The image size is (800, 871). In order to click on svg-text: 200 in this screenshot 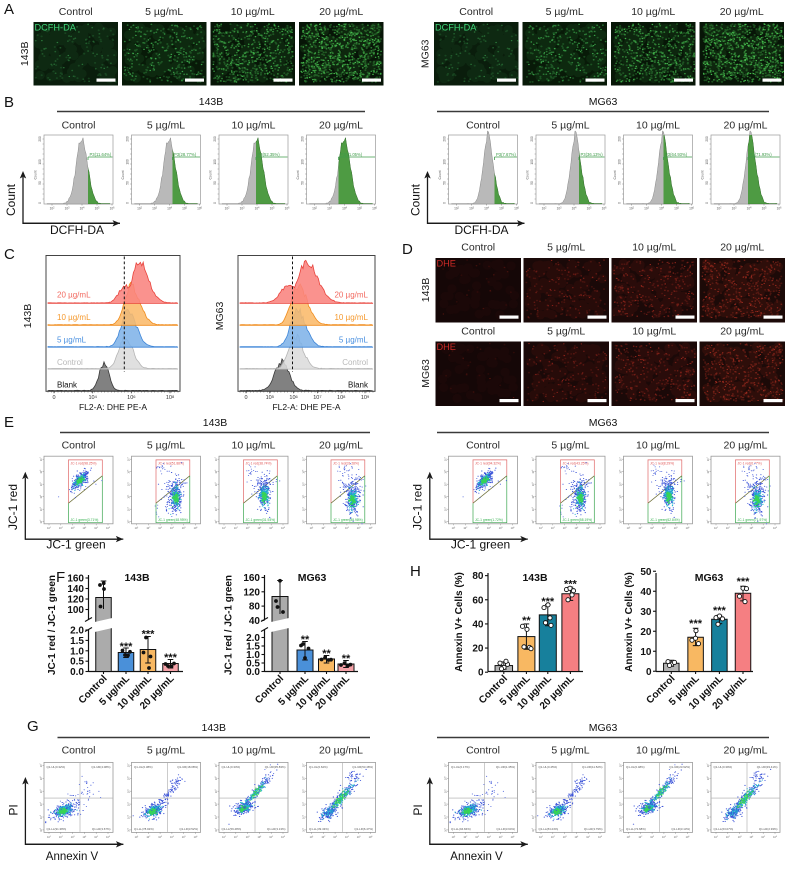, I will do `click(532, 139)`.